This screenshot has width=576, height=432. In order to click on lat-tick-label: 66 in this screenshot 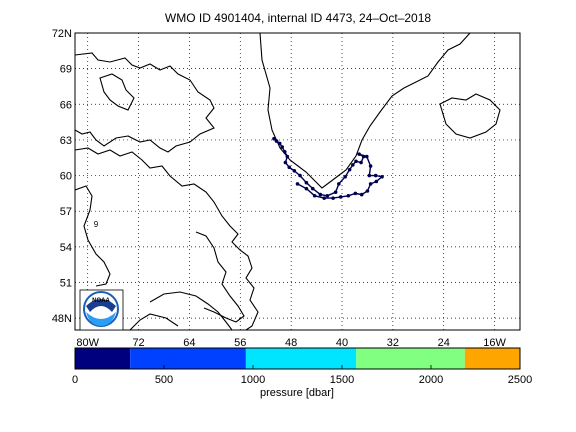, I will do `click(66, 105)`.